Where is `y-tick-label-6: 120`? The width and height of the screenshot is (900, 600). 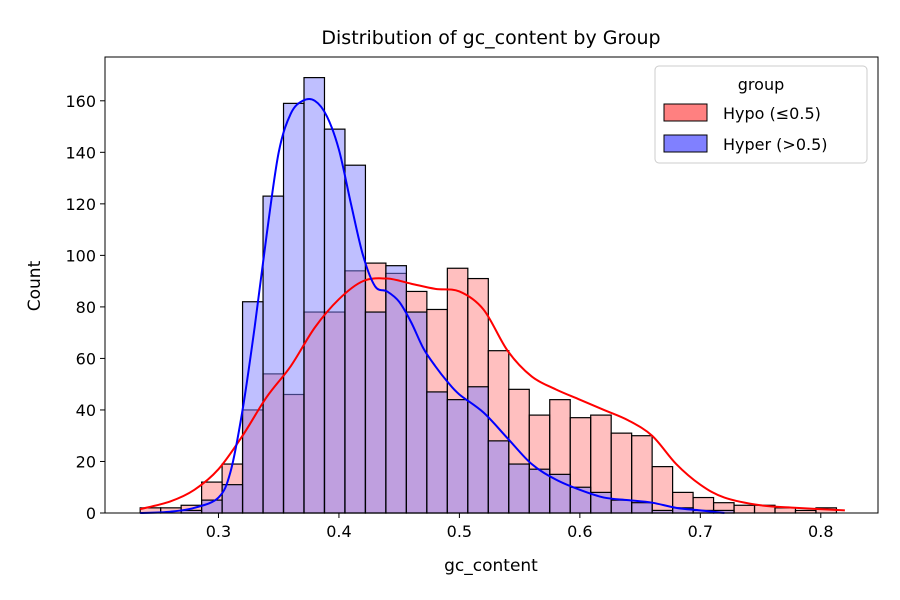 y-tick-label-6: 120 is located at coordinates (80, 204).